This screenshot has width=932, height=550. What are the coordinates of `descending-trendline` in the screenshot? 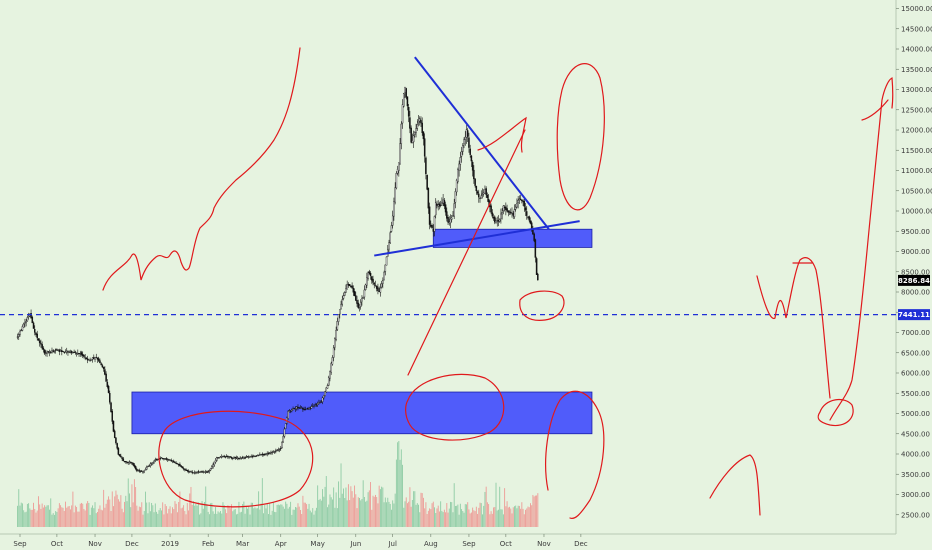 It's located at (482, 143).